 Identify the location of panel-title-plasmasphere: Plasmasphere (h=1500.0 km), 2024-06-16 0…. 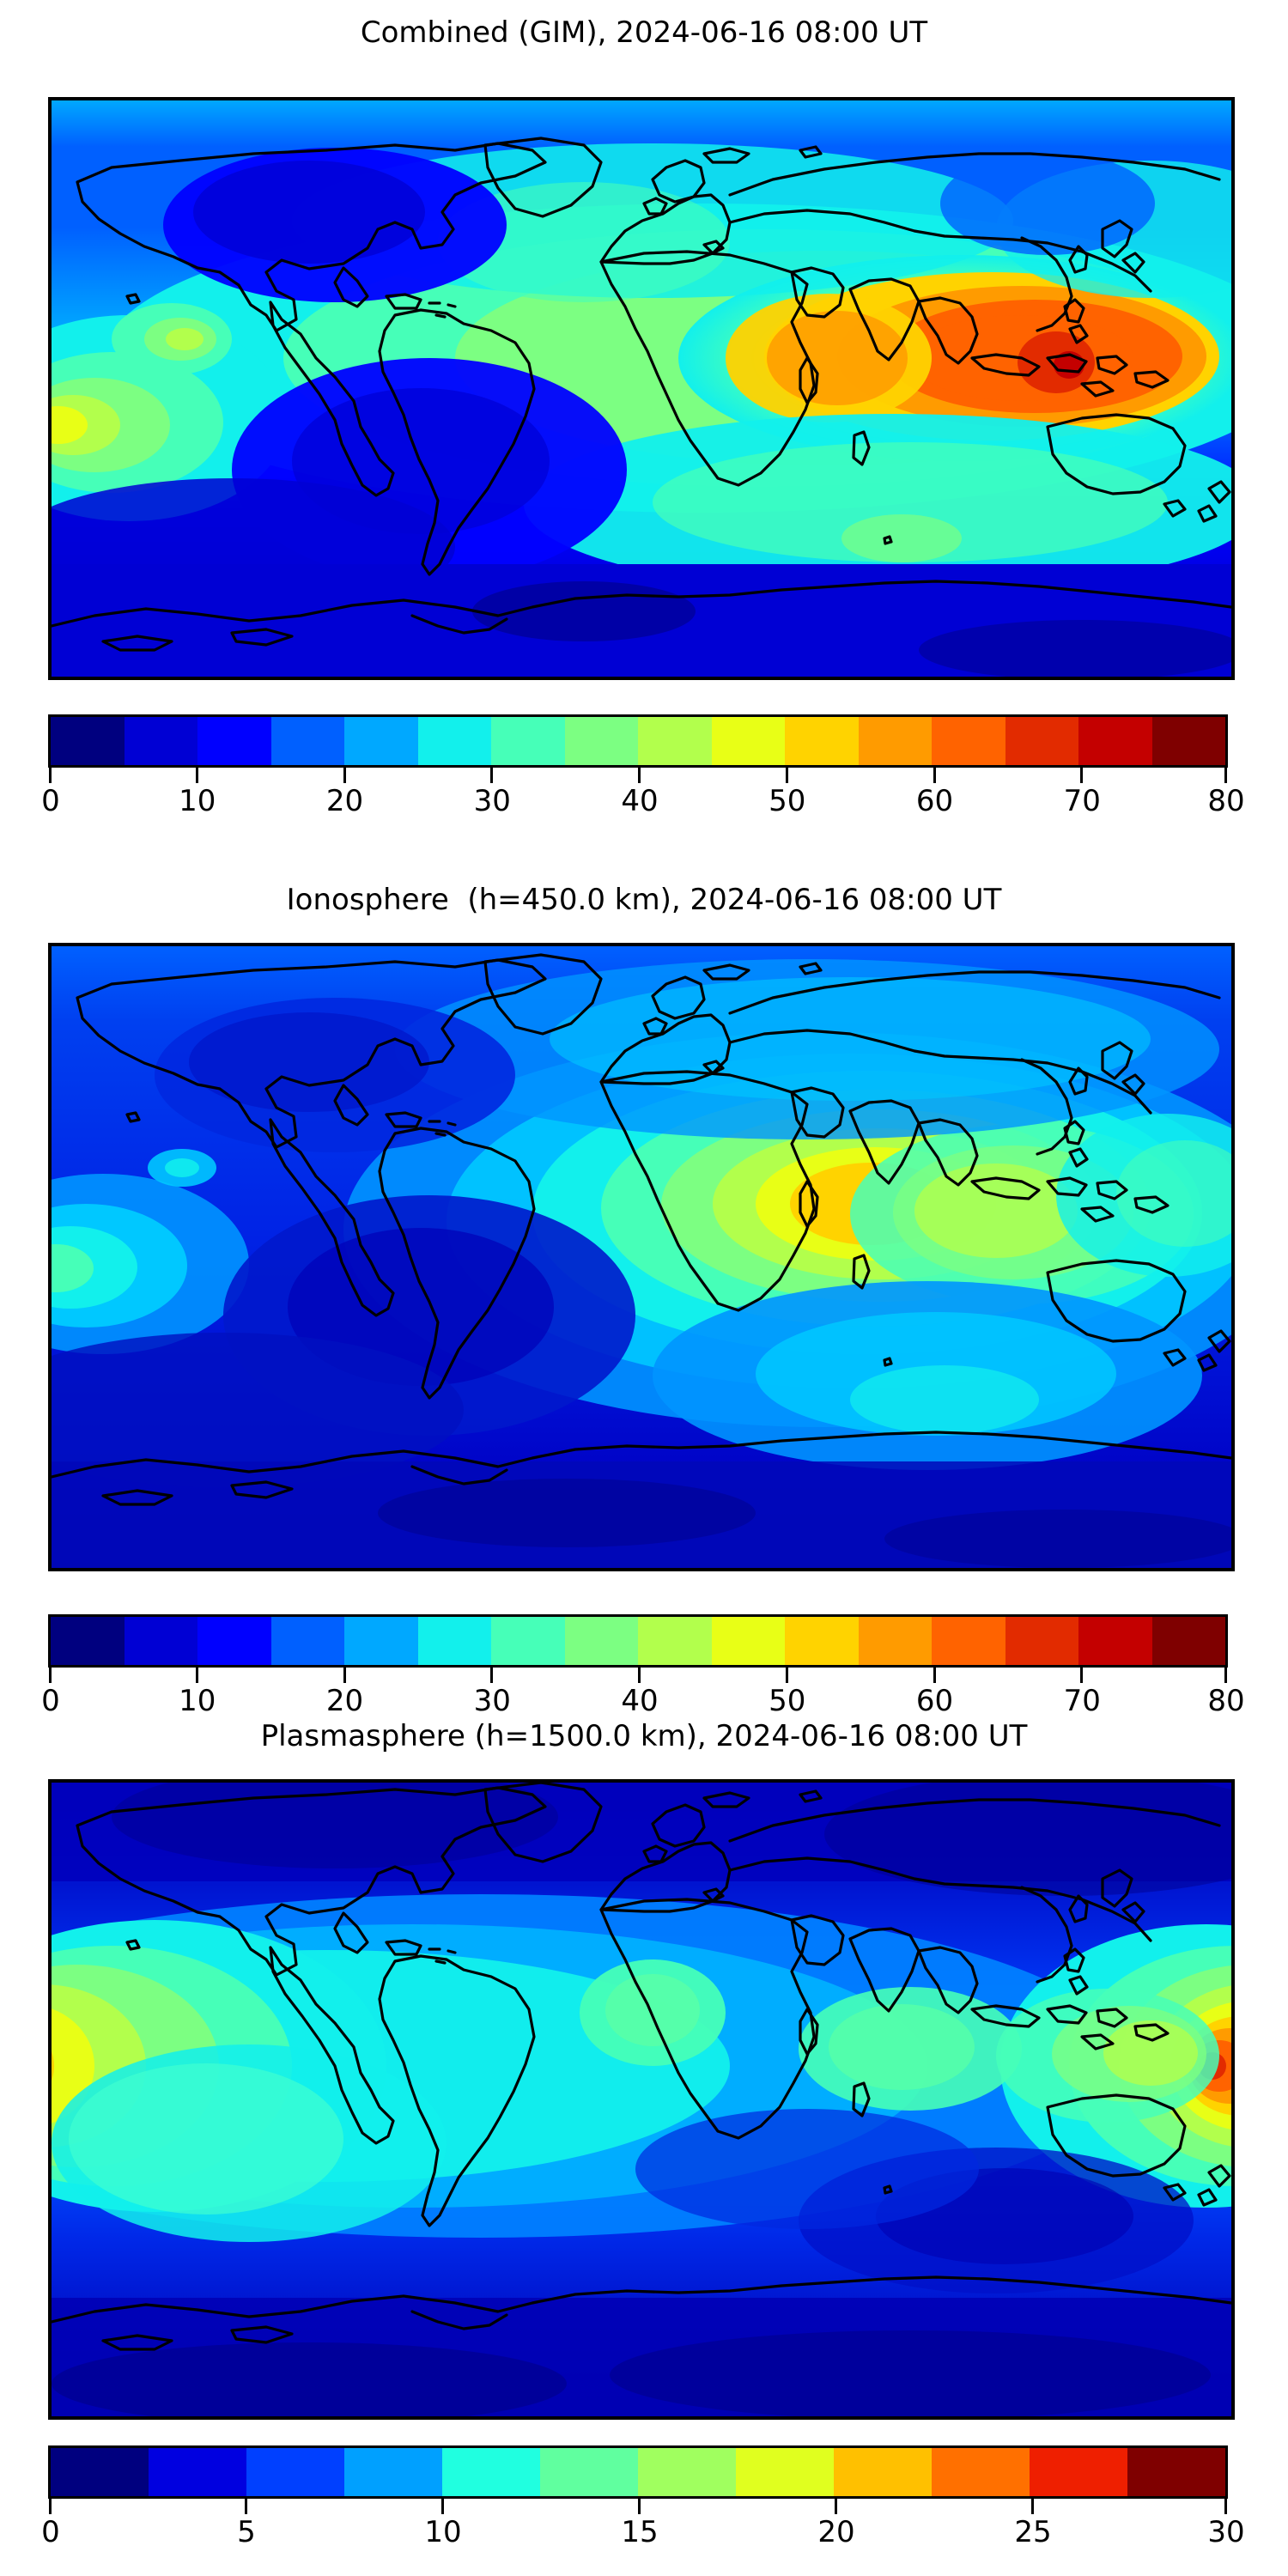
(644, 1736).